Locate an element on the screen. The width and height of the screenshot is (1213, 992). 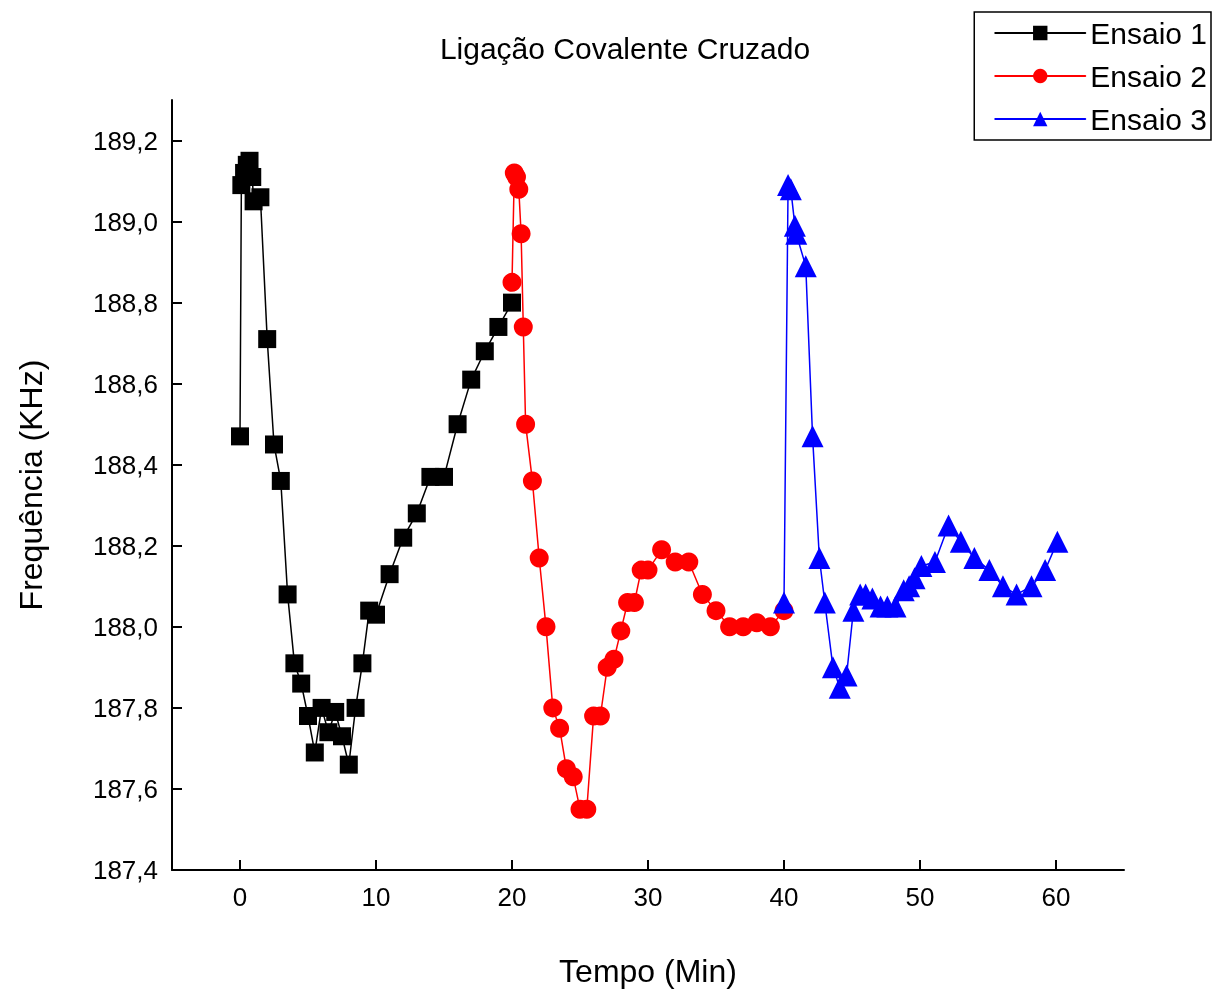
y-tick-label: 188,4 is located at coordinates (125, 464).